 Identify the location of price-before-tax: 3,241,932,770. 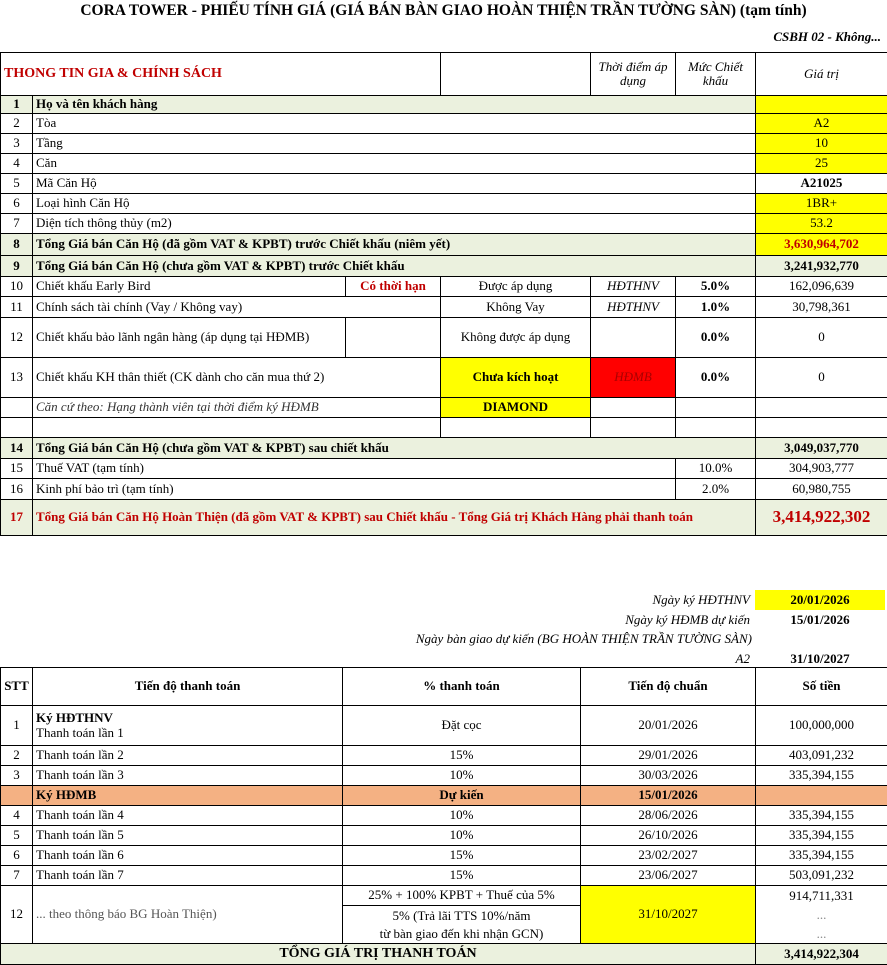
(821, 266).